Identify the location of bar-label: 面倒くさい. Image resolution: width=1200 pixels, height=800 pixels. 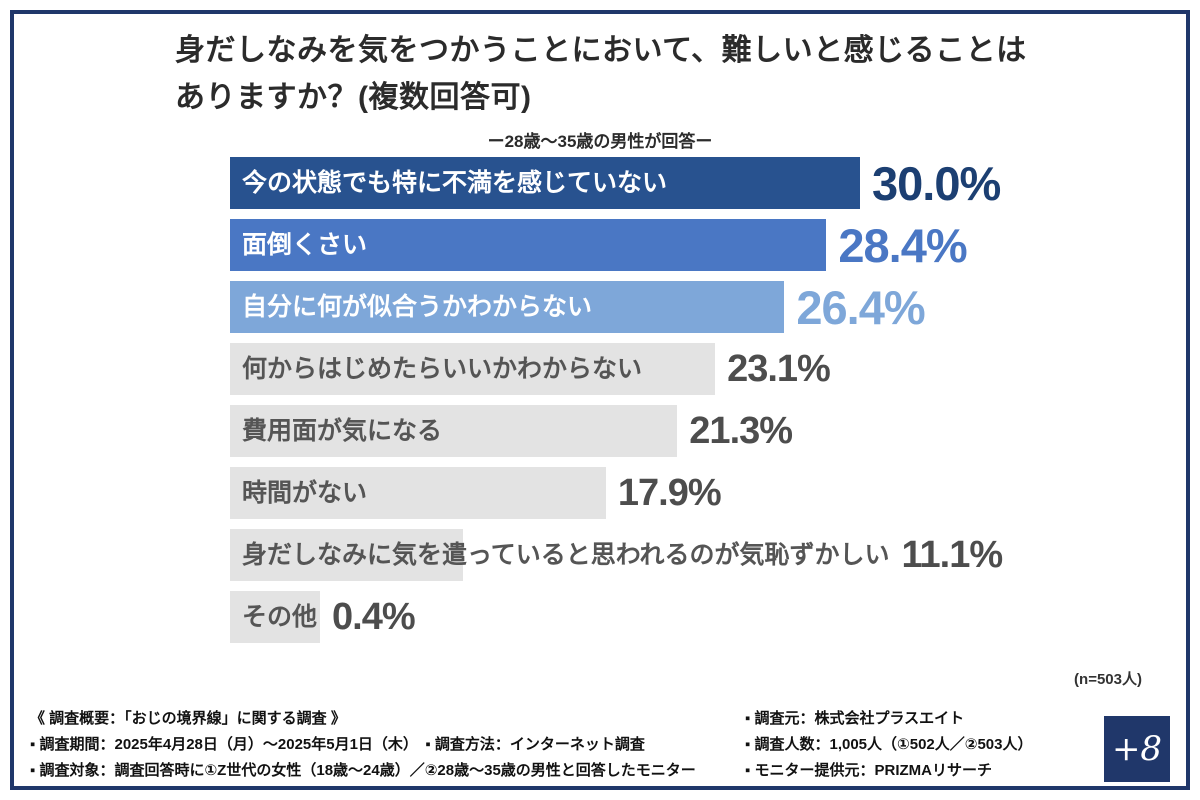
(305, 245).